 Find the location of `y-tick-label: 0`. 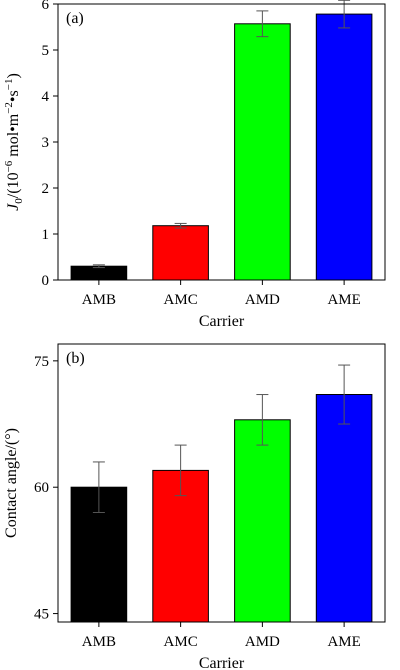

y-tick-label: 0 is located at coordinates (46, 281).